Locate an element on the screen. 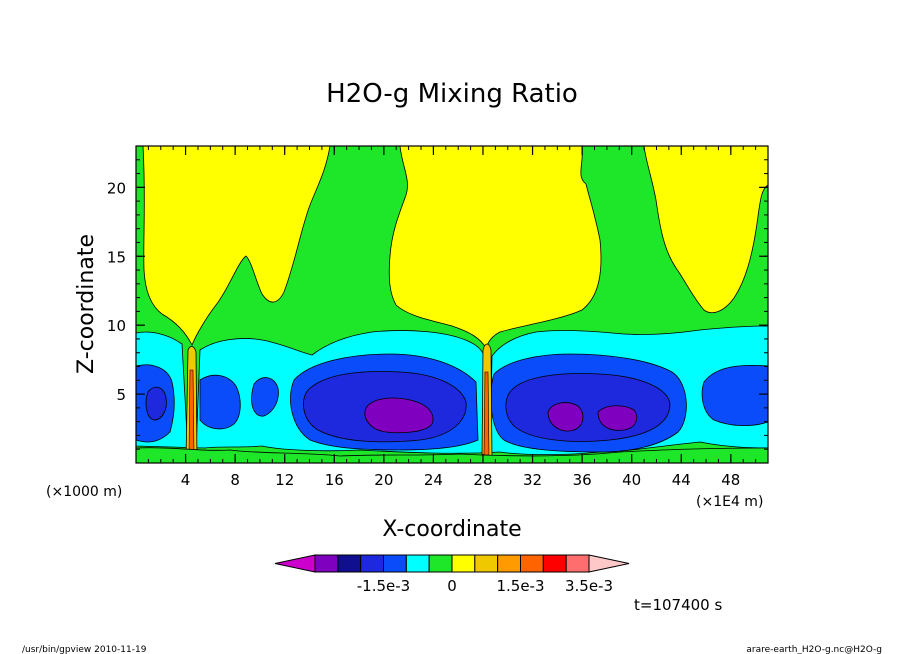 The height and width of the screenshot is (654, 904). footer-right: arare-earth_H2O-g.nc@H2O-g is located at coordinates (814, 649).